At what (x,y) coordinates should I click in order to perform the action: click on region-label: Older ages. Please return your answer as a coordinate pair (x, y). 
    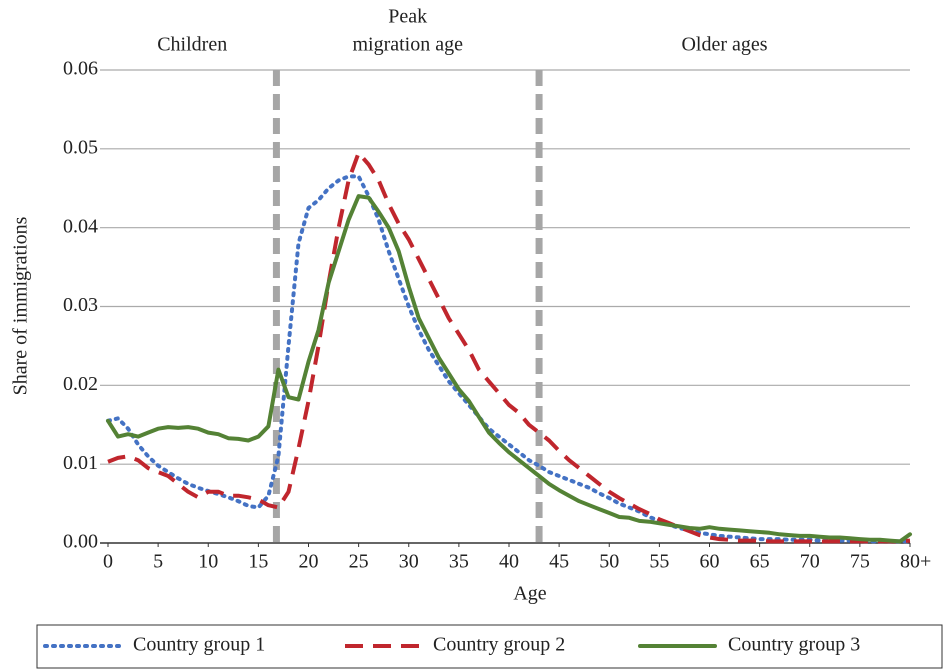
    Looking at the image, I should click on (724, 45).